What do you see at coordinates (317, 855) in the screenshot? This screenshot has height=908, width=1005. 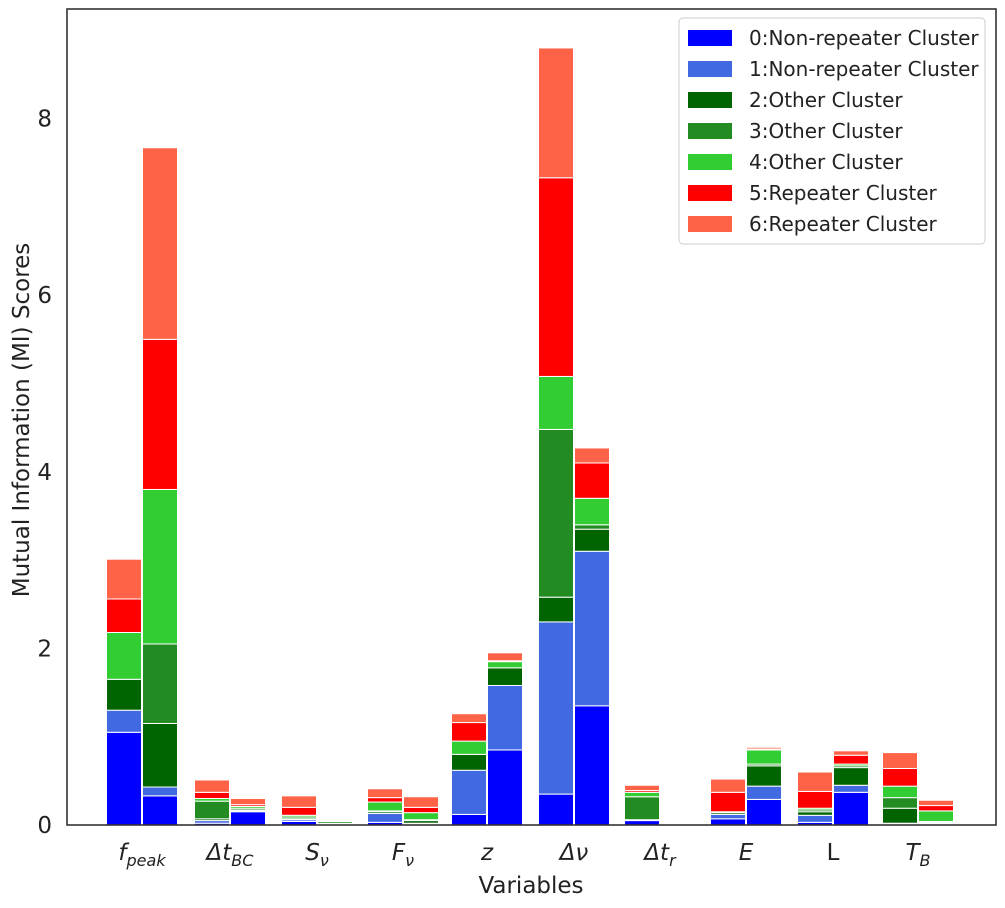 I see `x-tick-label-s: Sν` at bounding box center [317, 855].